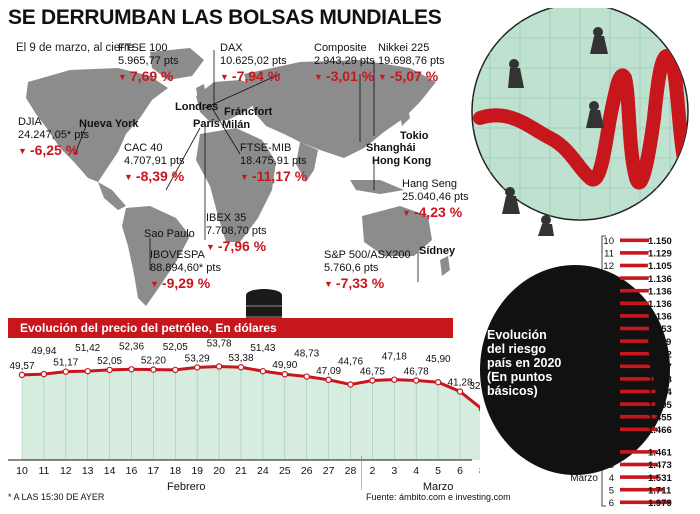  Describe the element at coordinates (231, 48) in the screenshot. I see `market-name: DAX` at that location.